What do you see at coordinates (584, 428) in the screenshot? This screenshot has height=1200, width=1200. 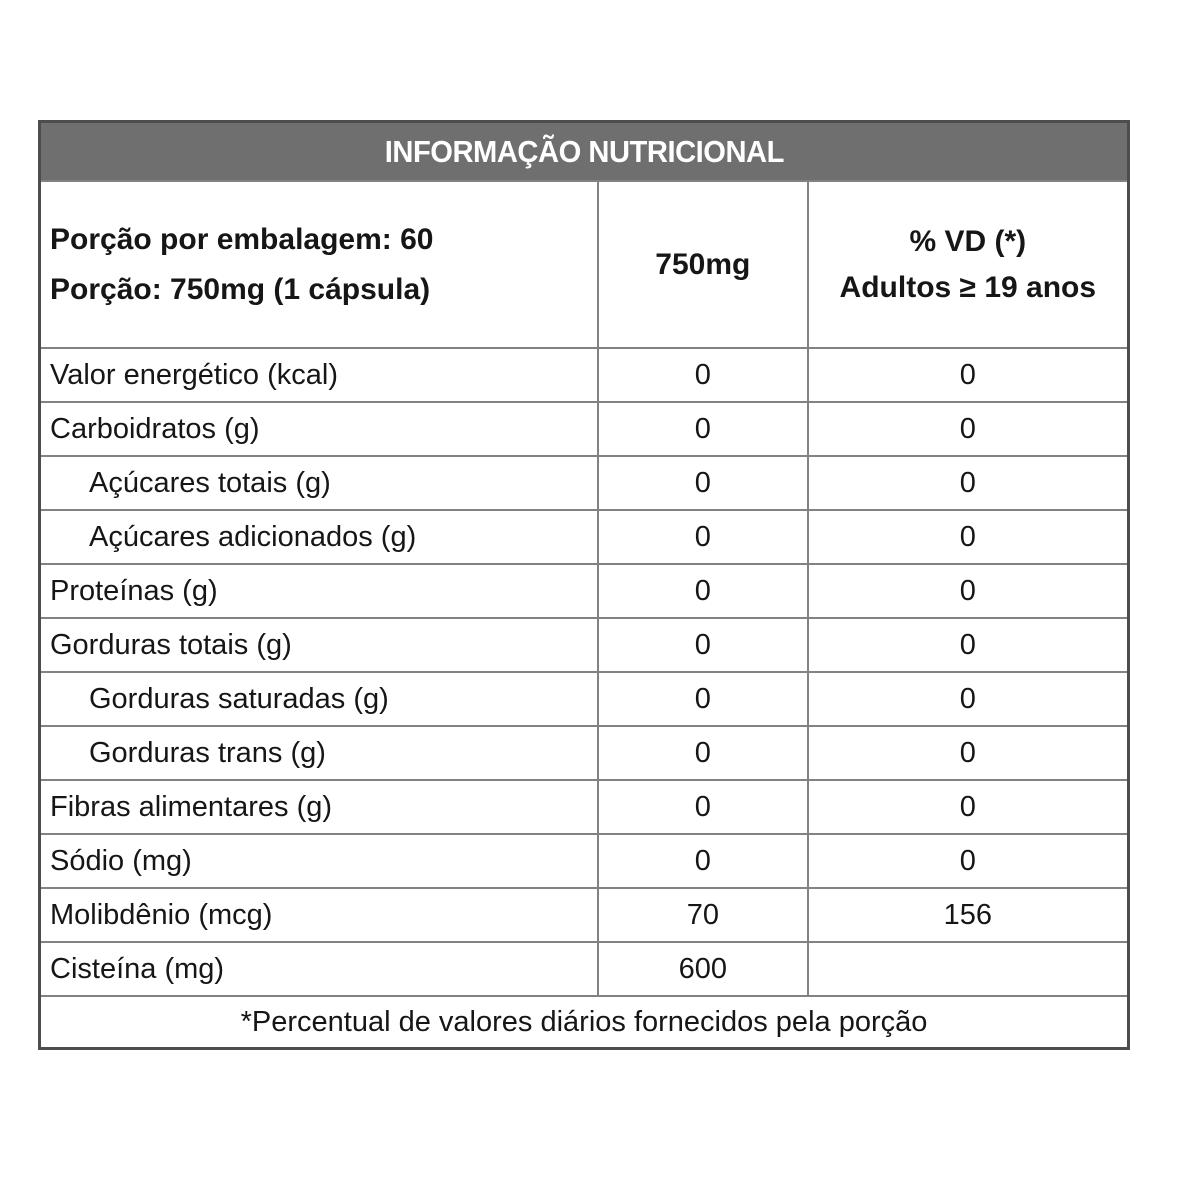 I see `table-row: Carboidratos (g) 0 0` at bounding box center [584, 428].